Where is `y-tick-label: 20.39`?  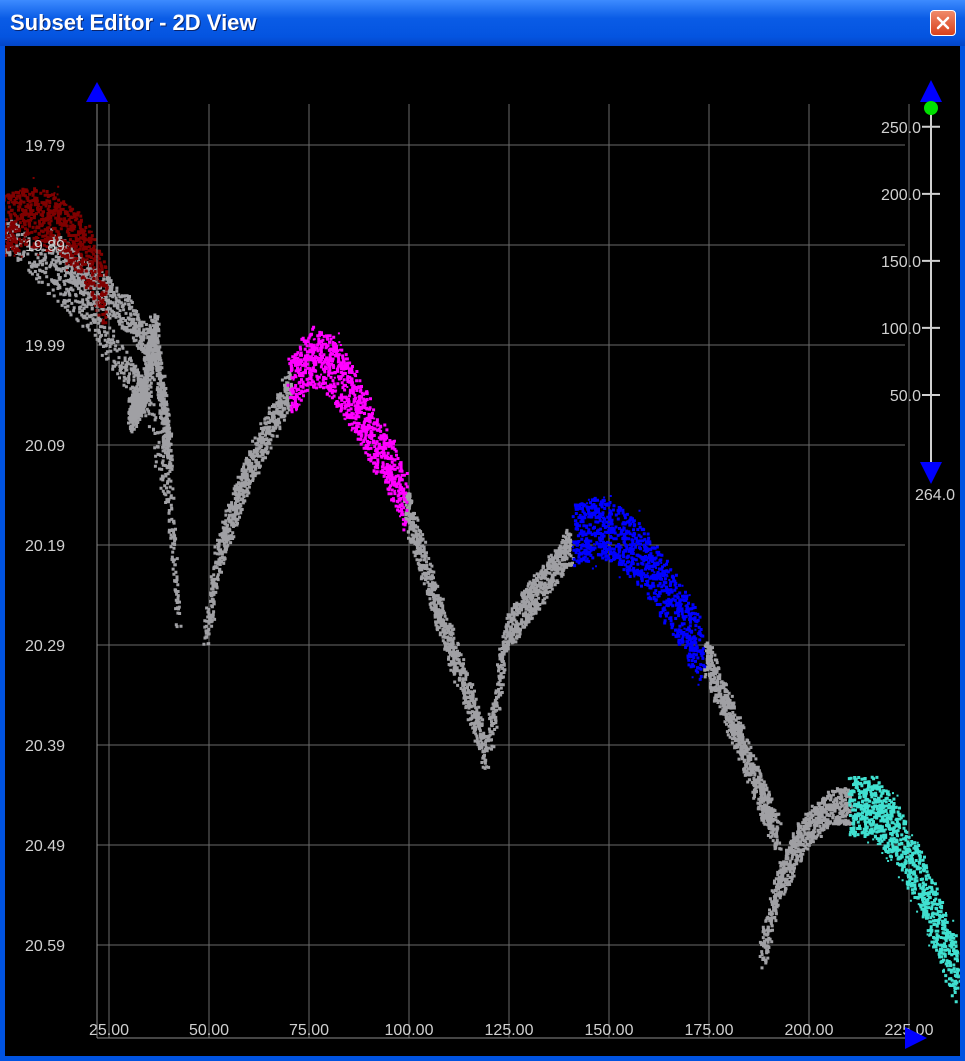 y-tick-label: 20.39 is located at coordinates (45, 746).